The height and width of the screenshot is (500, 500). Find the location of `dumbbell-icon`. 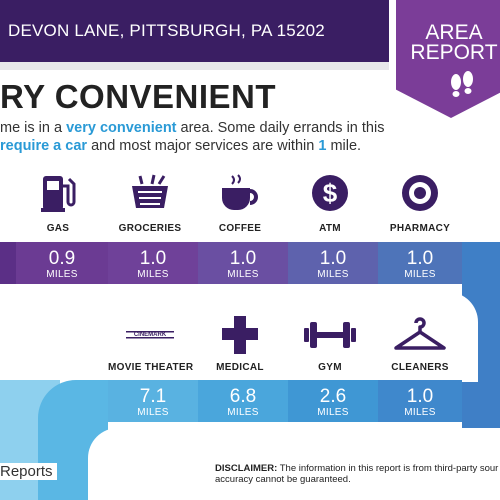

dumbbell-icon is located at coordinates (330, 335).